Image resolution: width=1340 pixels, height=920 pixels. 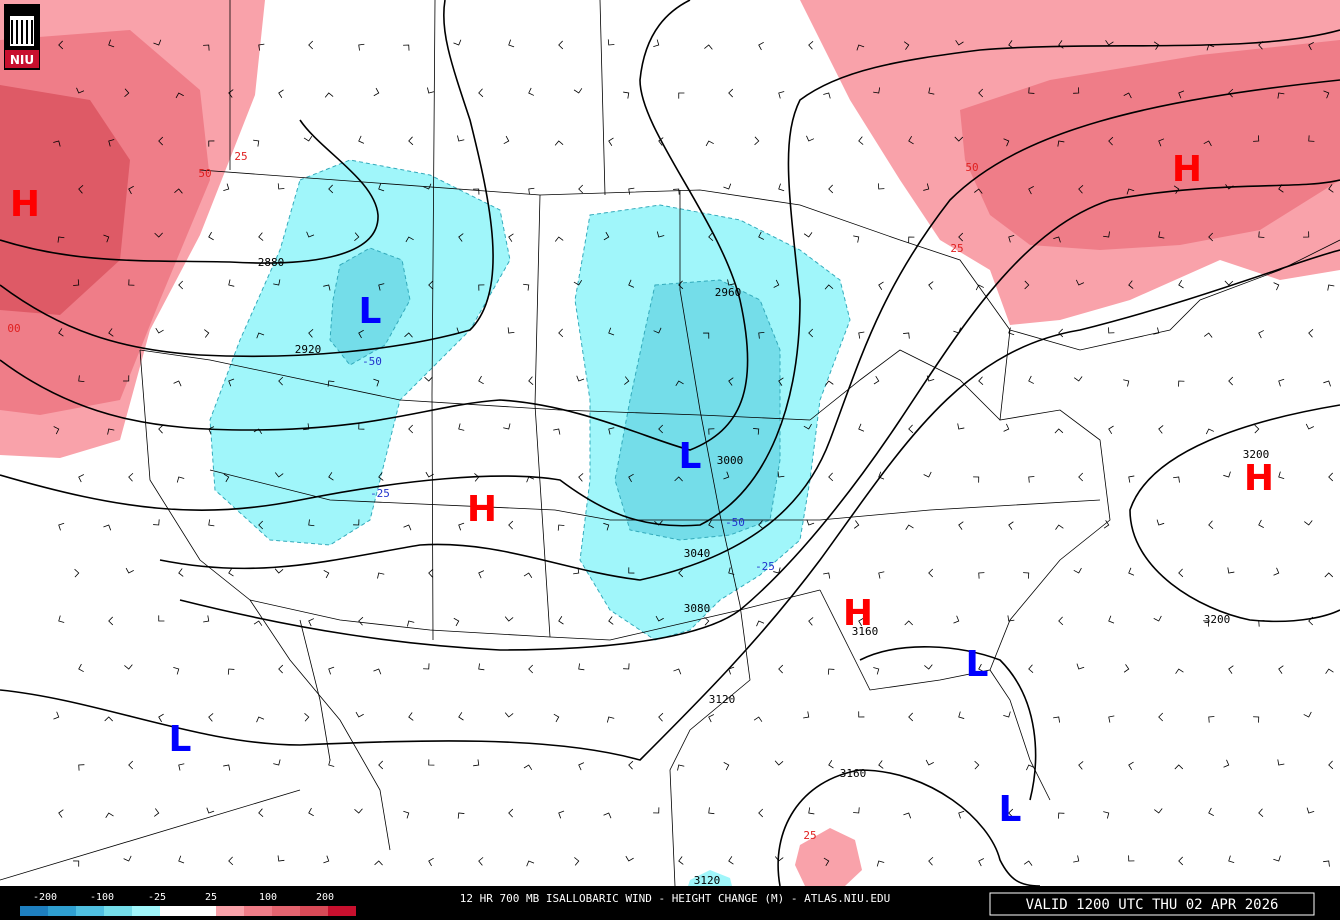 I want to click on change-label: 25, so click(x=809, y=835).